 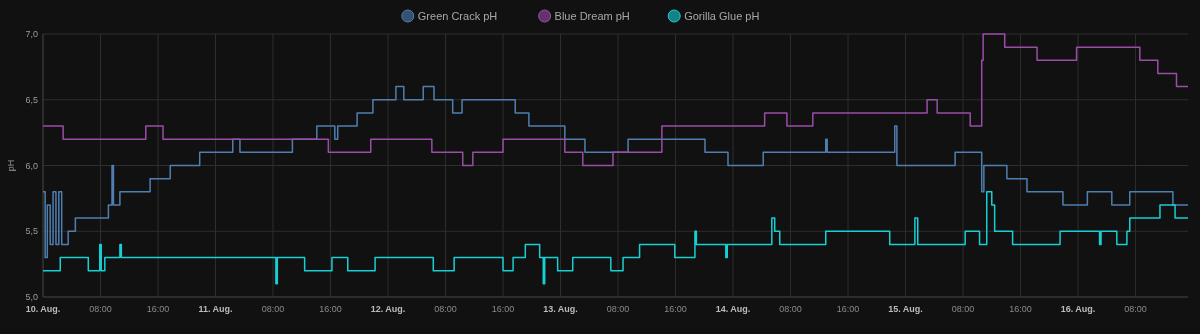 What do you see at coordinates (31, 34) in the screenshot?
I see `y-tick-label: 7,0` at bounding box center [31, 34].